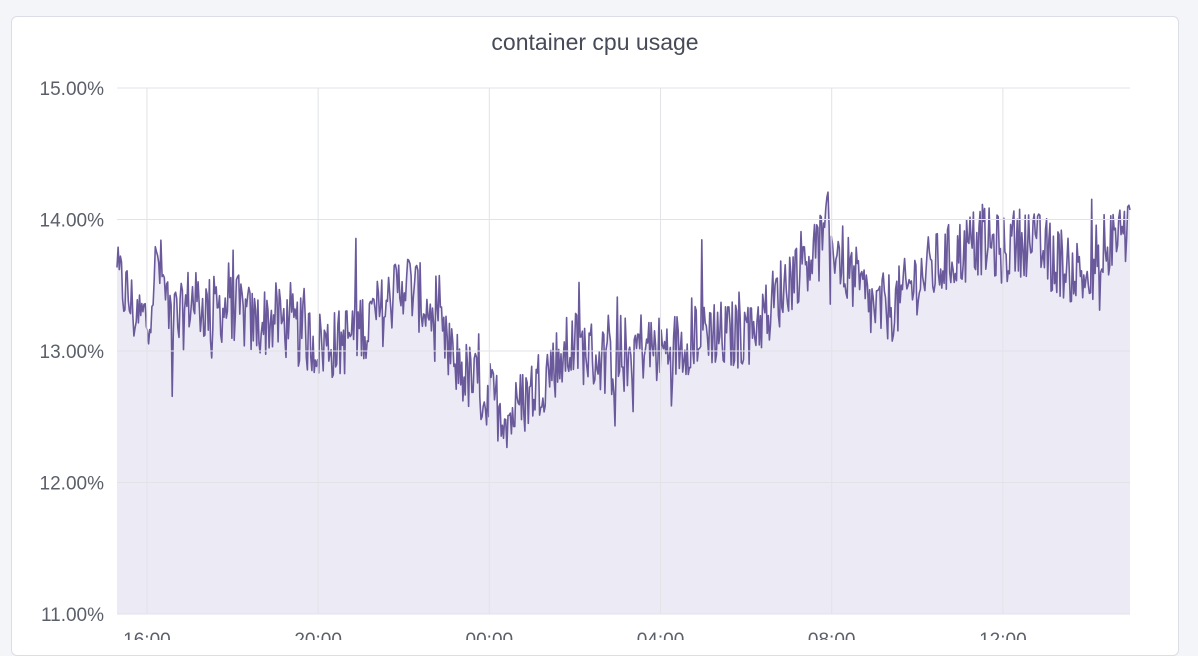 This screenshot has width=1198, height=656. I want to click on chart-title: container cpu usage, so click(595, 42).